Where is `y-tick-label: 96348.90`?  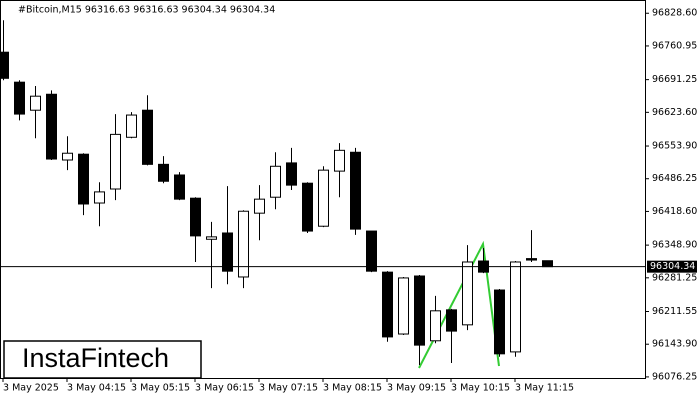 y-tick-label: 96348.90 is located at coordinates (674, 245).